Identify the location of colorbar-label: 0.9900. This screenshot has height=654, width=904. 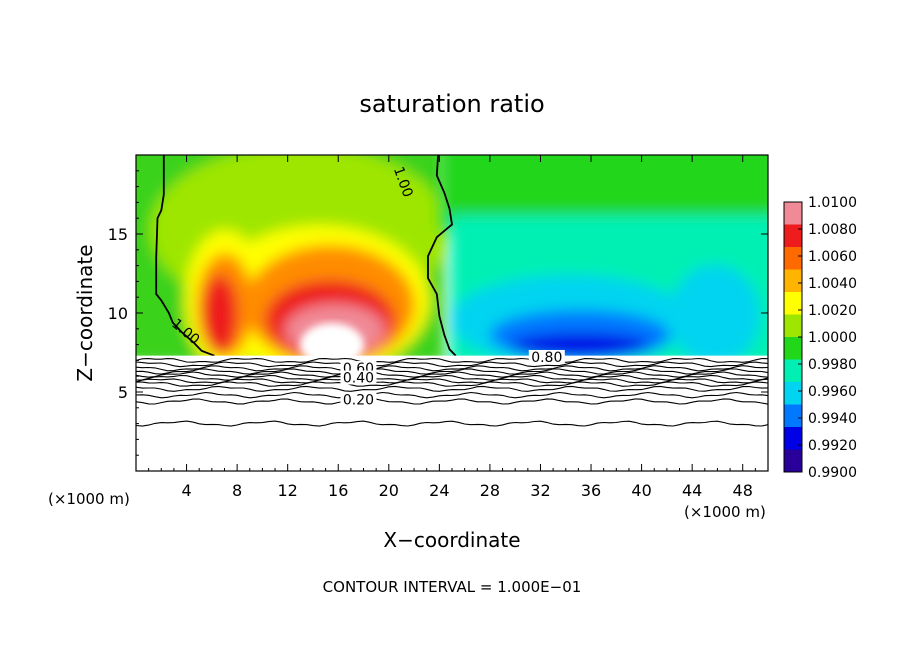
(832, 473).